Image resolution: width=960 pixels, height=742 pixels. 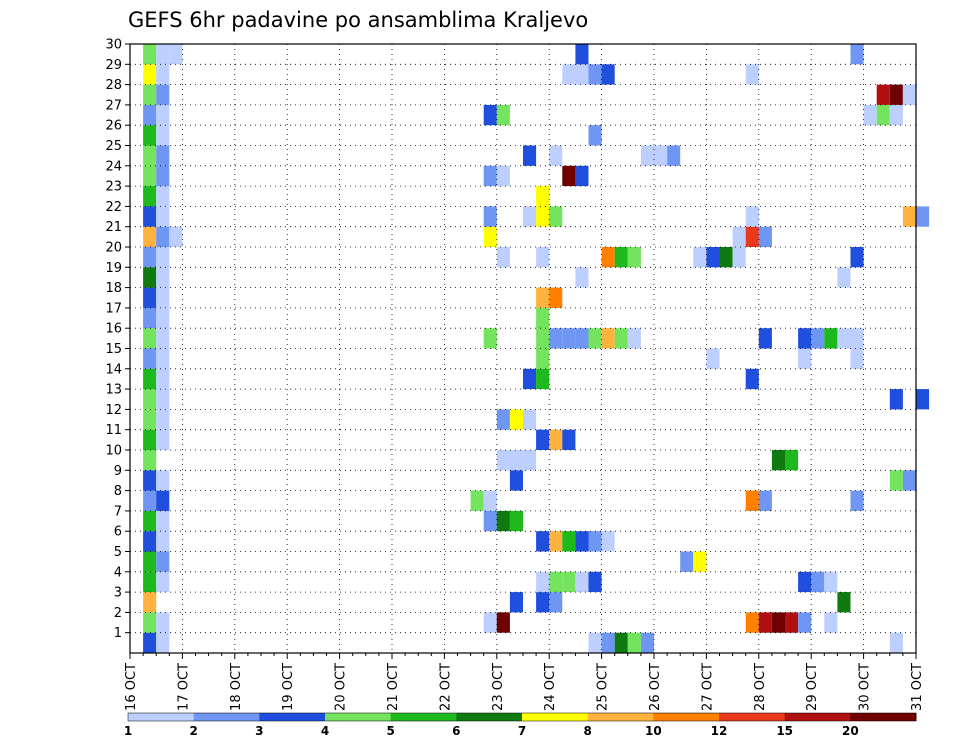 I want to click on colorbar-label-20: 20, so click(x=850, y=731).